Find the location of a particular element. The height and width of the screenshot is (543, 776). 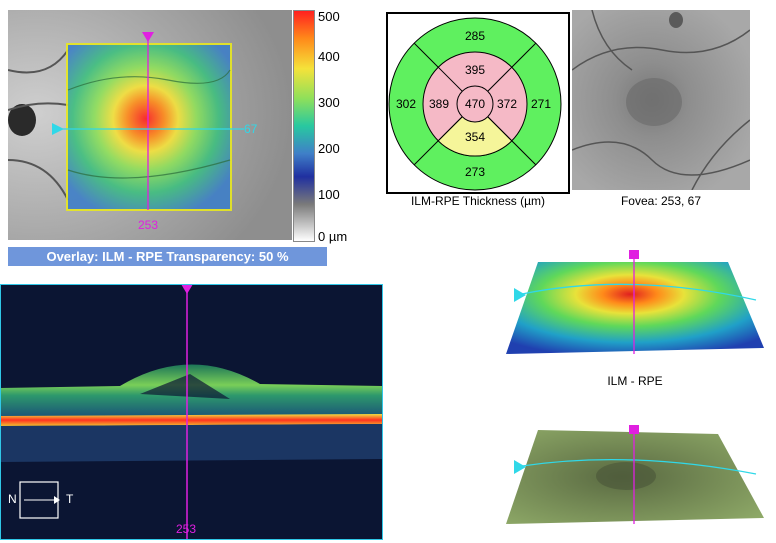

thickness-3d-graphic is located at coordinates (635, 302).